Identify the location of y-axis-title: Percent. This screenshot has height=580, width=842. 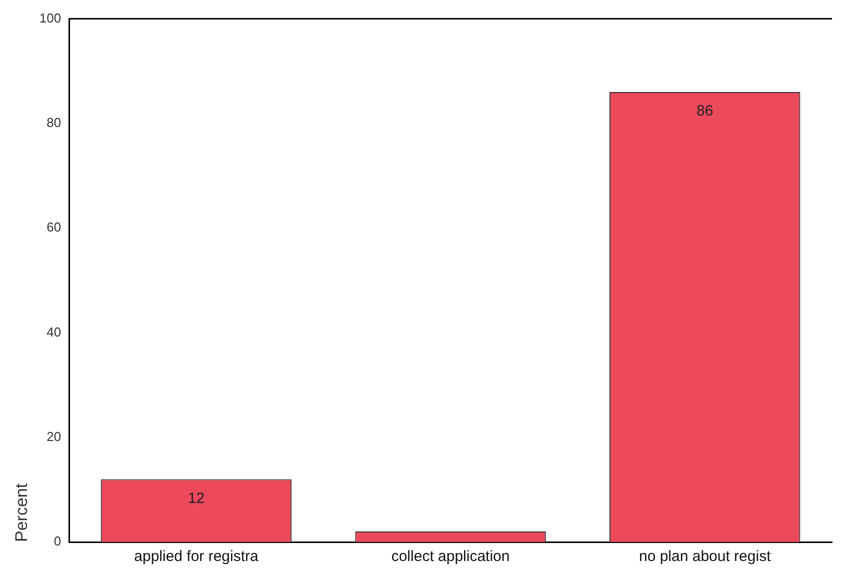
(21, 512).